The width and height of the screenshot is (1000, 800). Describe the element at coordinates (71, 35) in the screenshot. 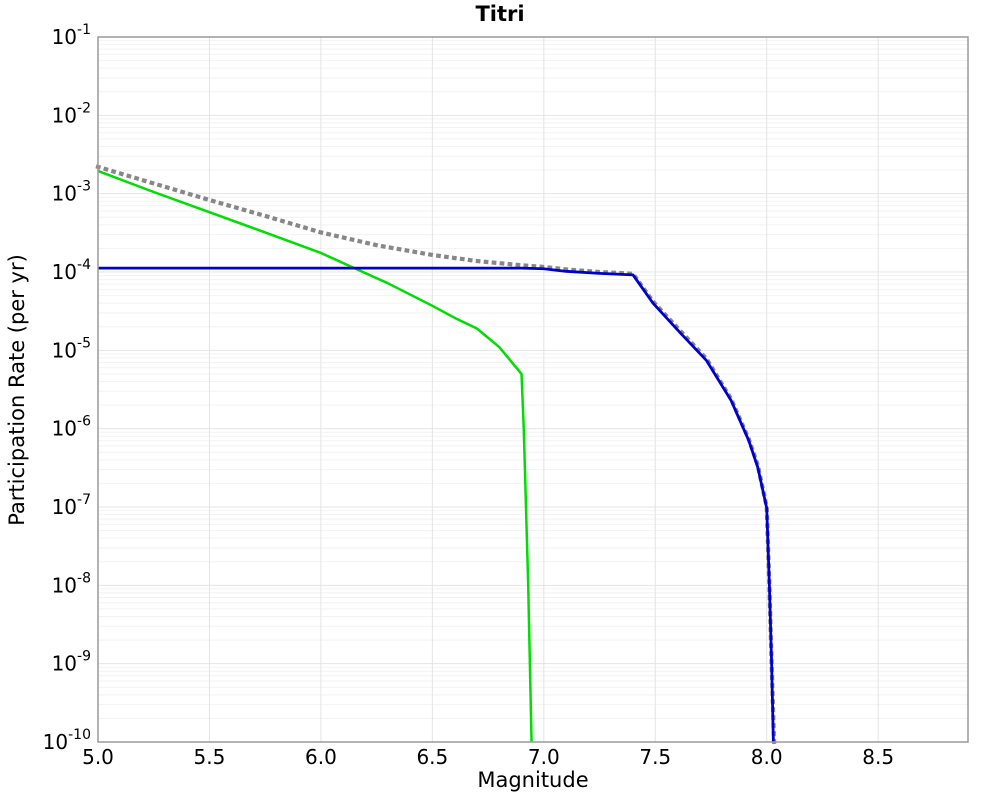

I see `y-tick-label: 10⁻¹` at that location.